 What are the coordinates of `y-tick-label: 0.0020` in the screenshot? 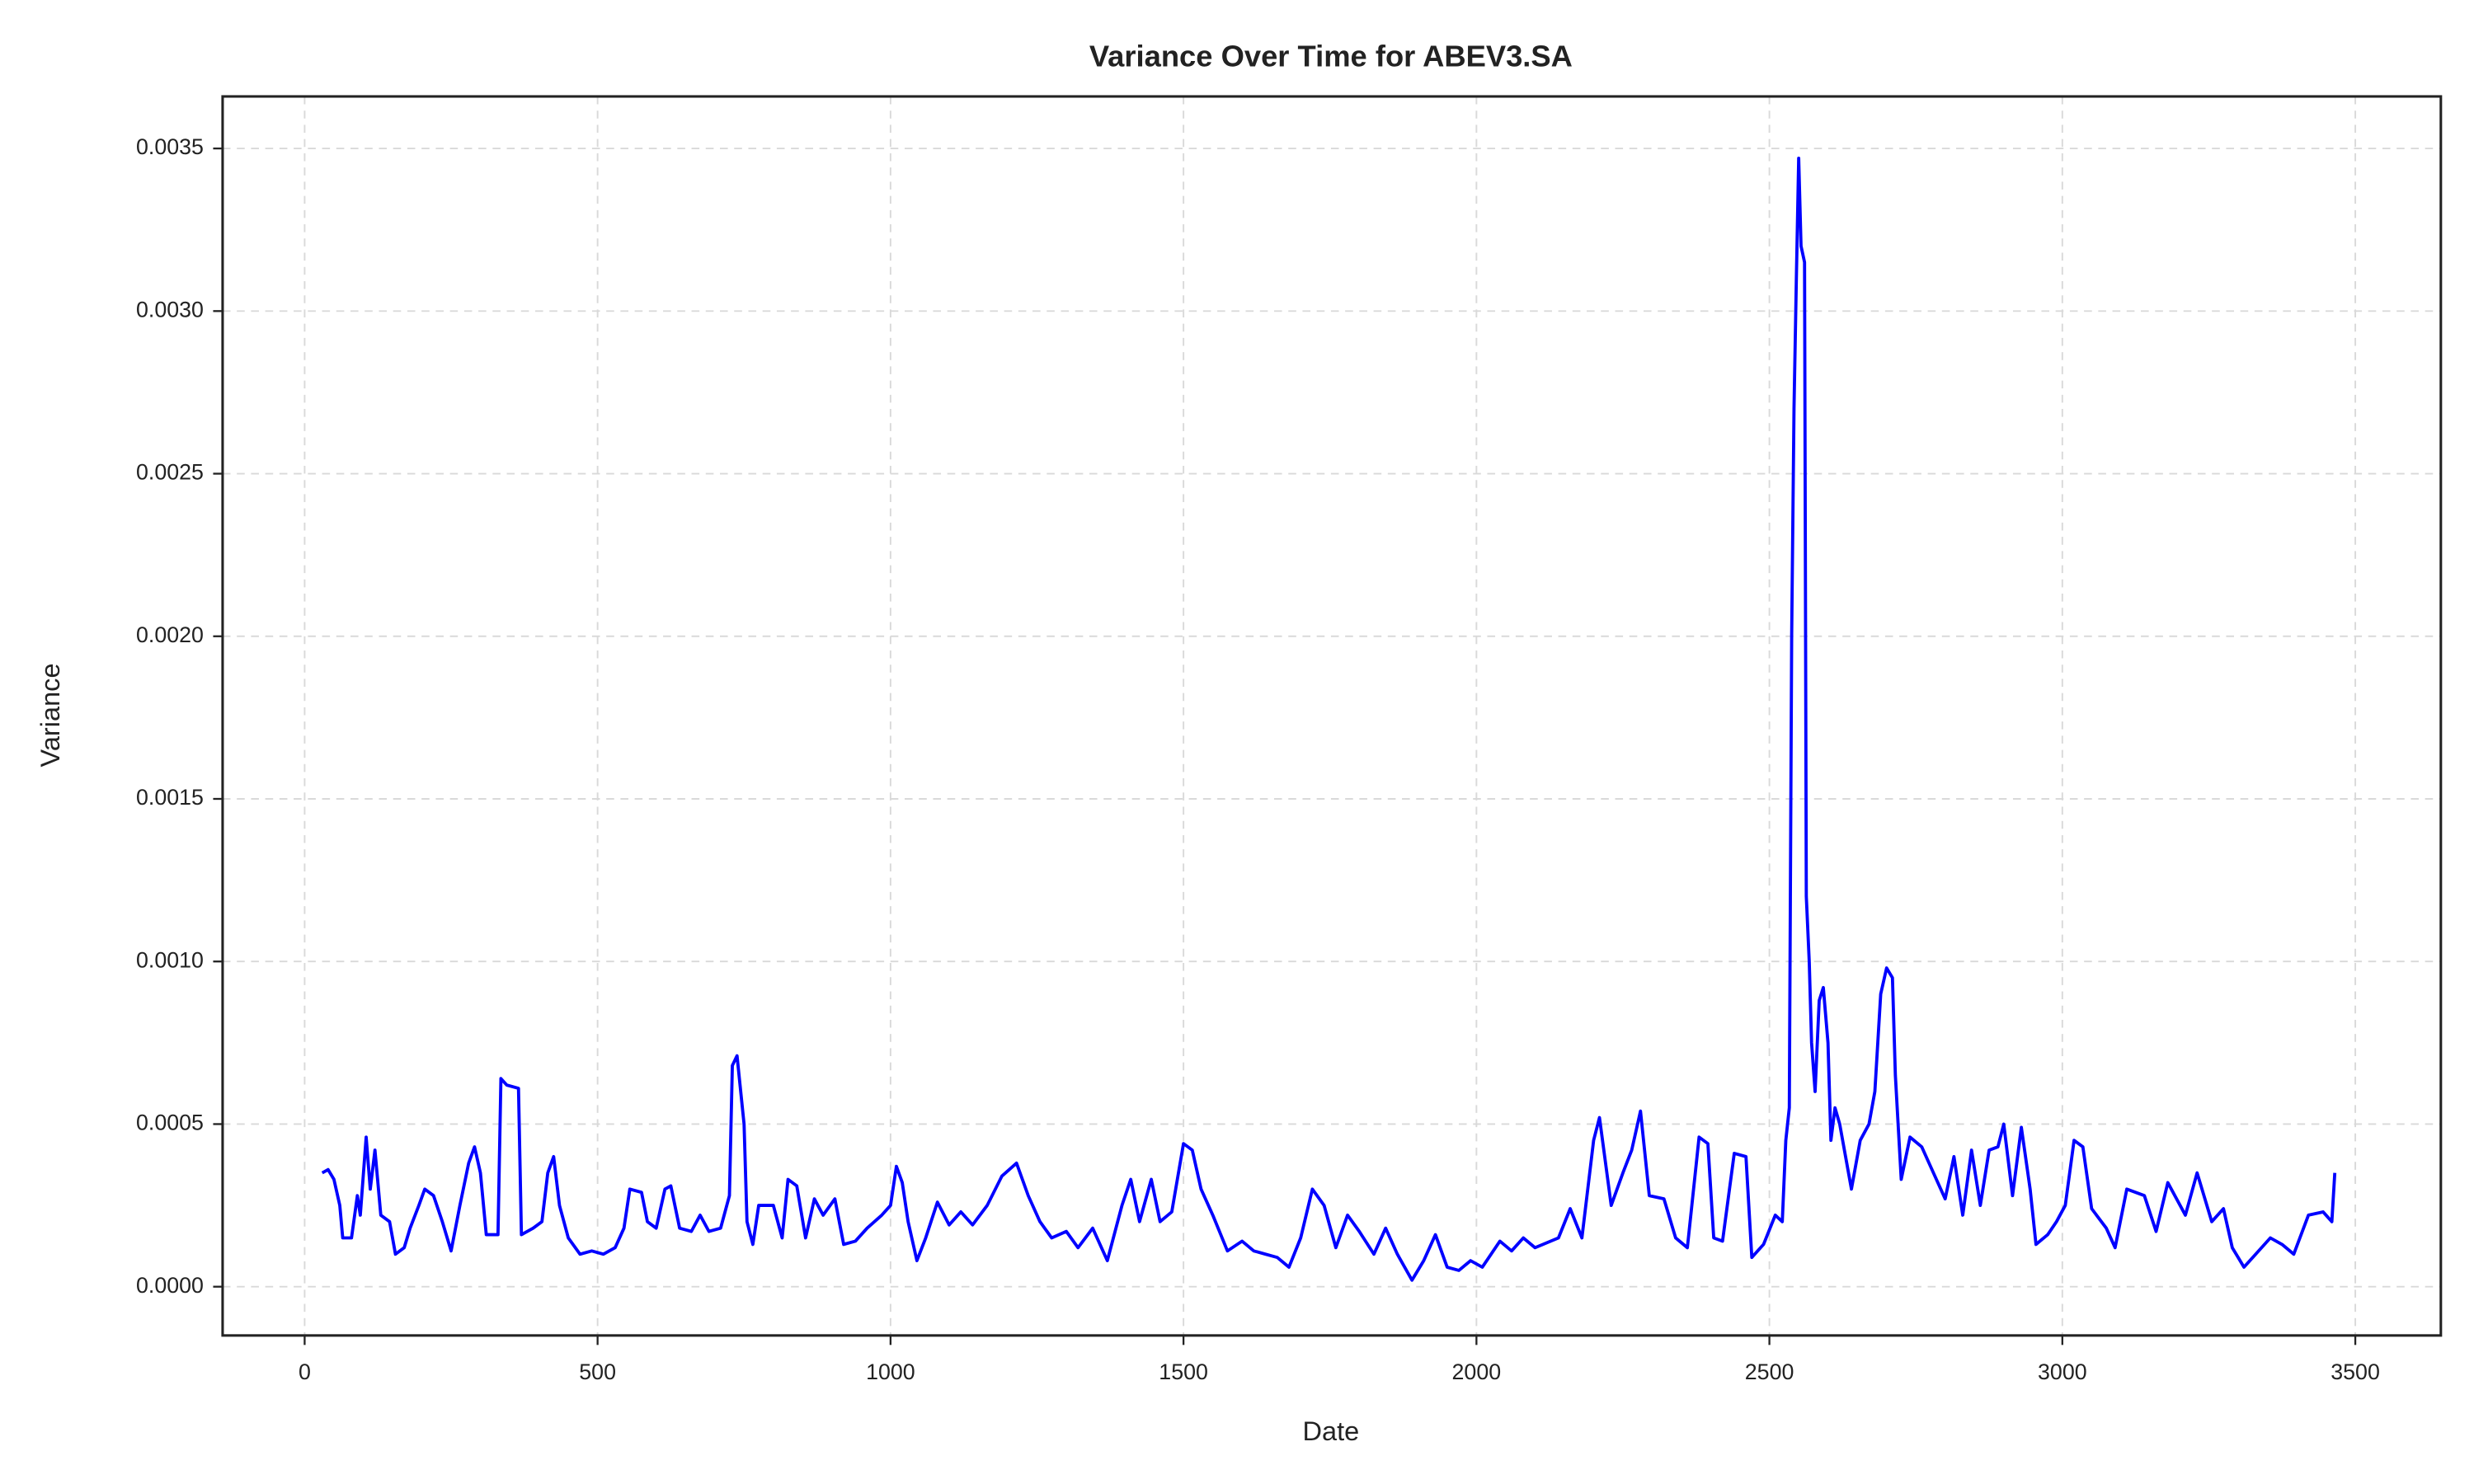 It's located at (170, 634).